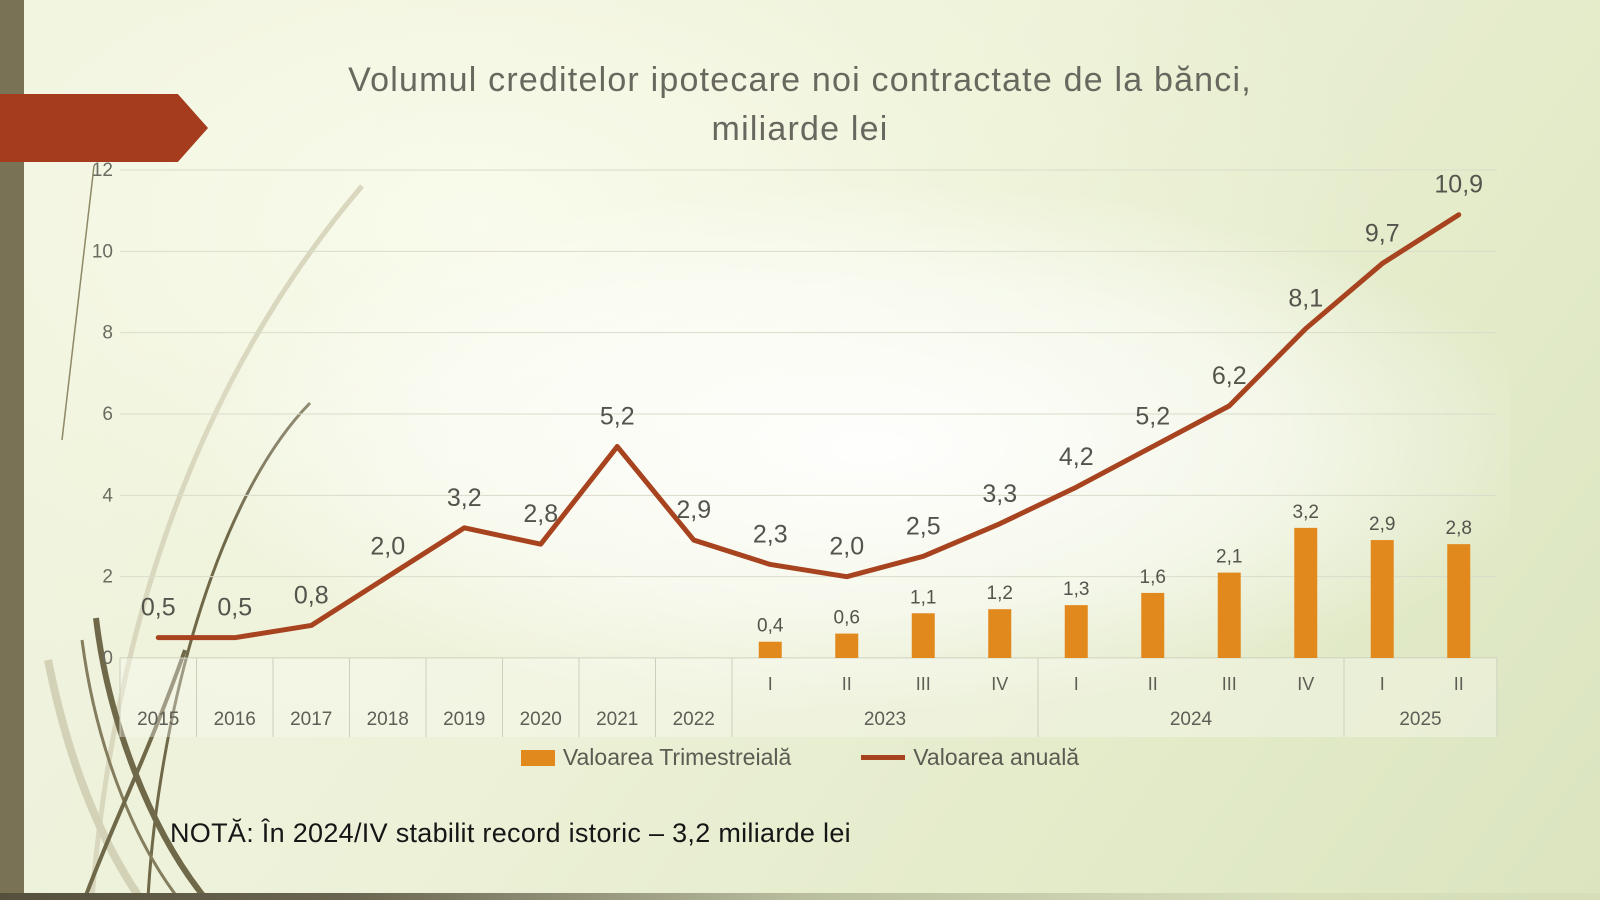  What do you see at coordinates (677, 757) in the screenshot?
I see `bar-series-label: Valoarea Trimestreială` at bounding box center [677, 757].